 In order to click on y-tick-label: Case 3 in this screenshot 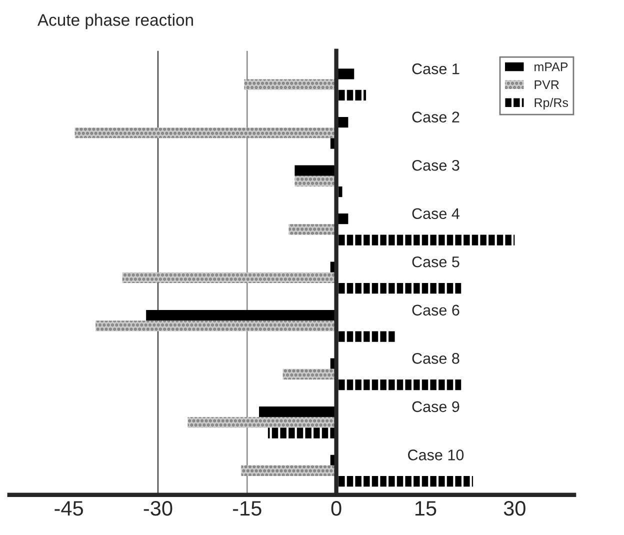, I will do `click(436, 165)`.